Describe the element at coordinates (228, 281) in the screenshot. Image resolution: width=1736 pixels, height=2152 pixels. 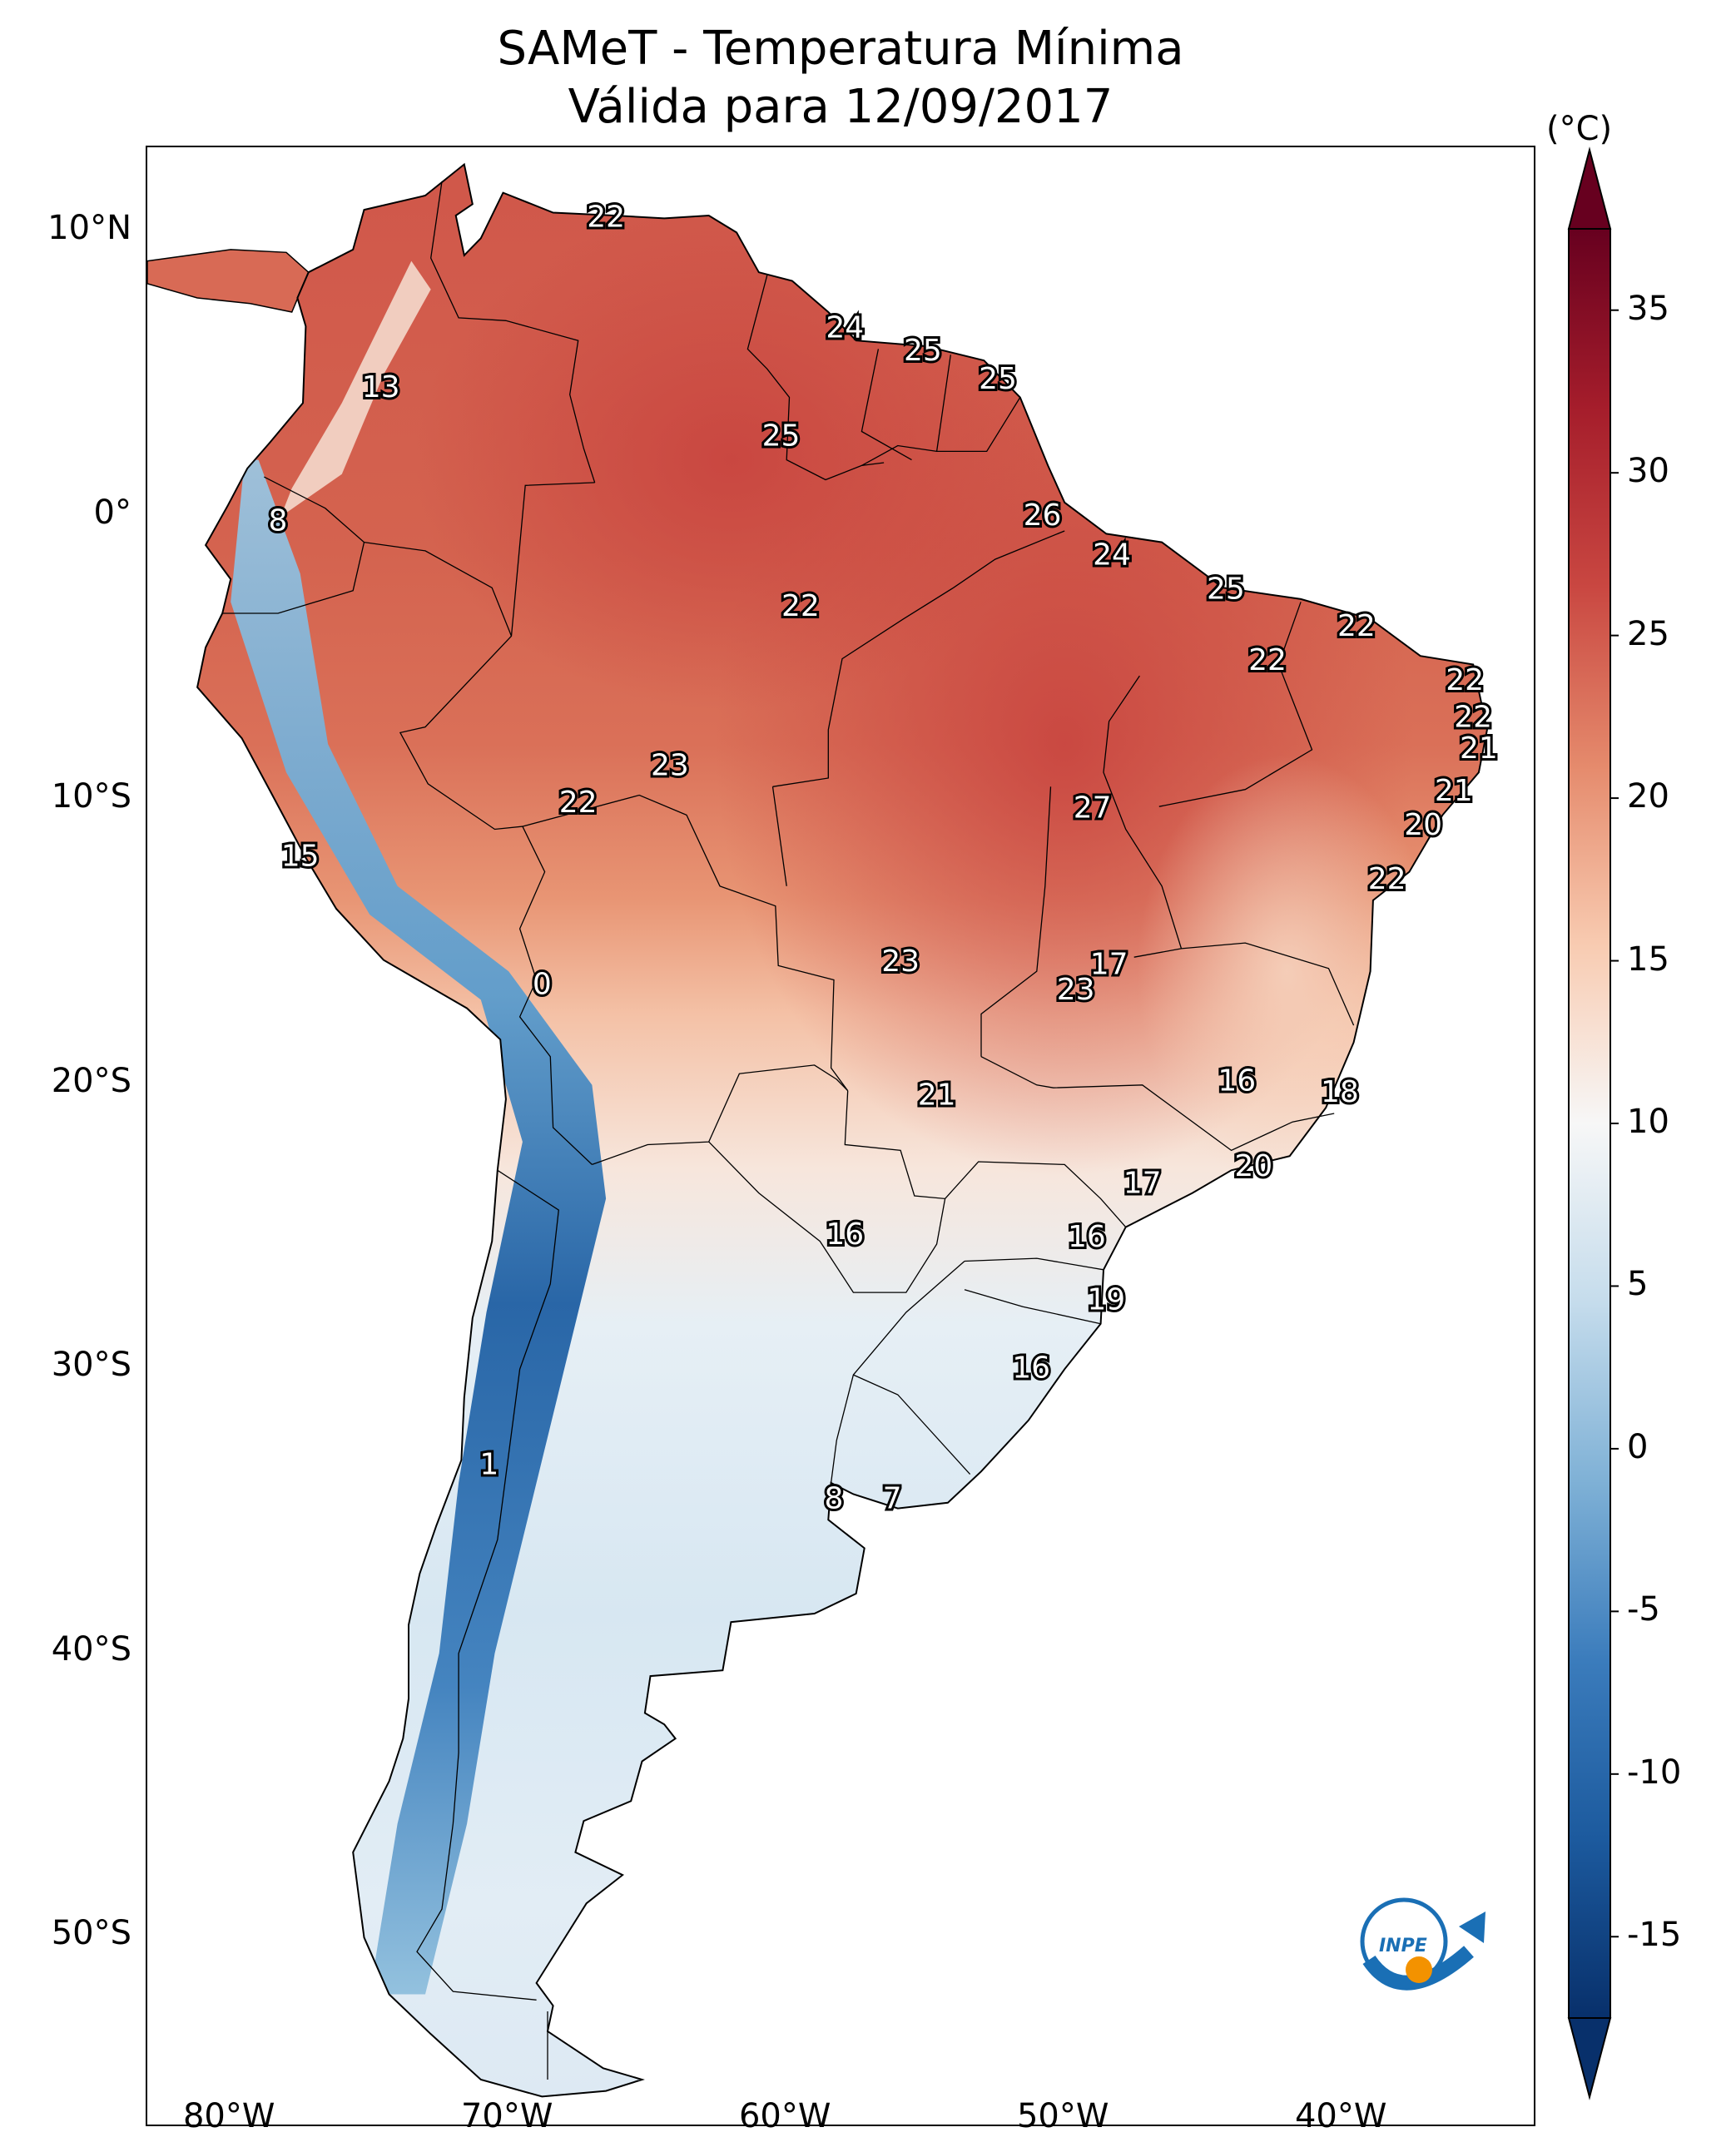
I see `central-america` at that location.